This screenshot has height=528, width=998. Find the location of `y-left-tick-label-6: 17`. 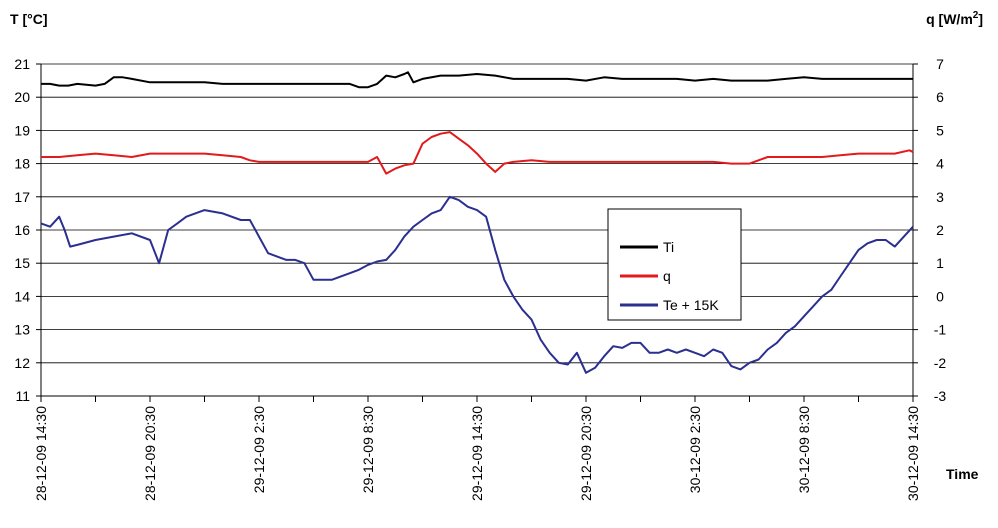

y-left-tick-label-6: 17 is located at coordinates (22, 197).